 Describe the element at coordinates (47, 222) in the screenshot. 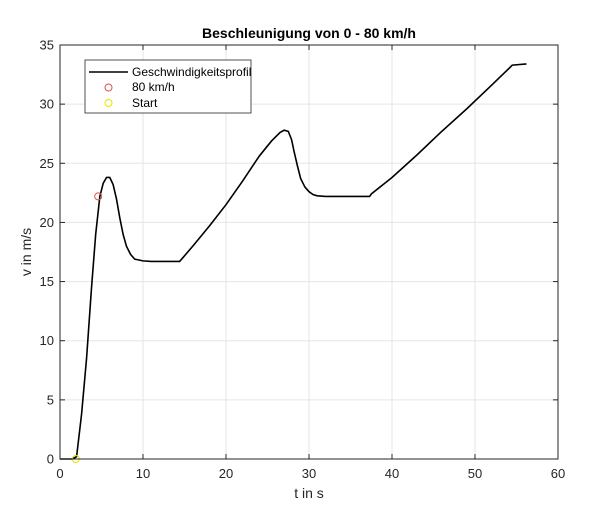

I see `y-tick-label: 20` at that location.